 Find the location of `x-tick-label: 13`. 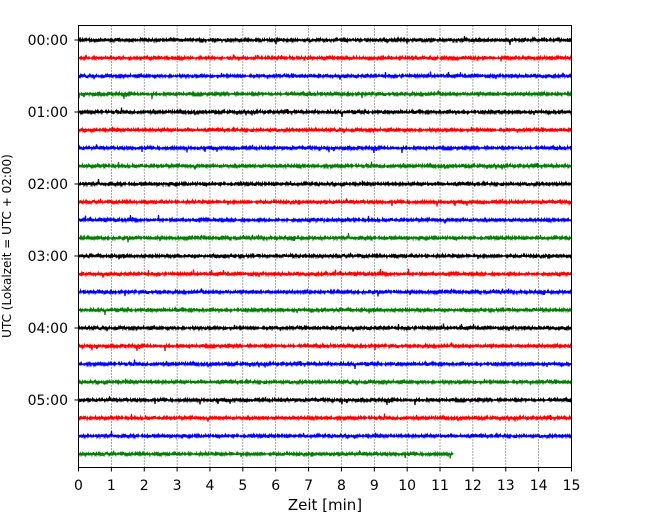

x-tick-label: 13 is located at coordinates (506, 486).